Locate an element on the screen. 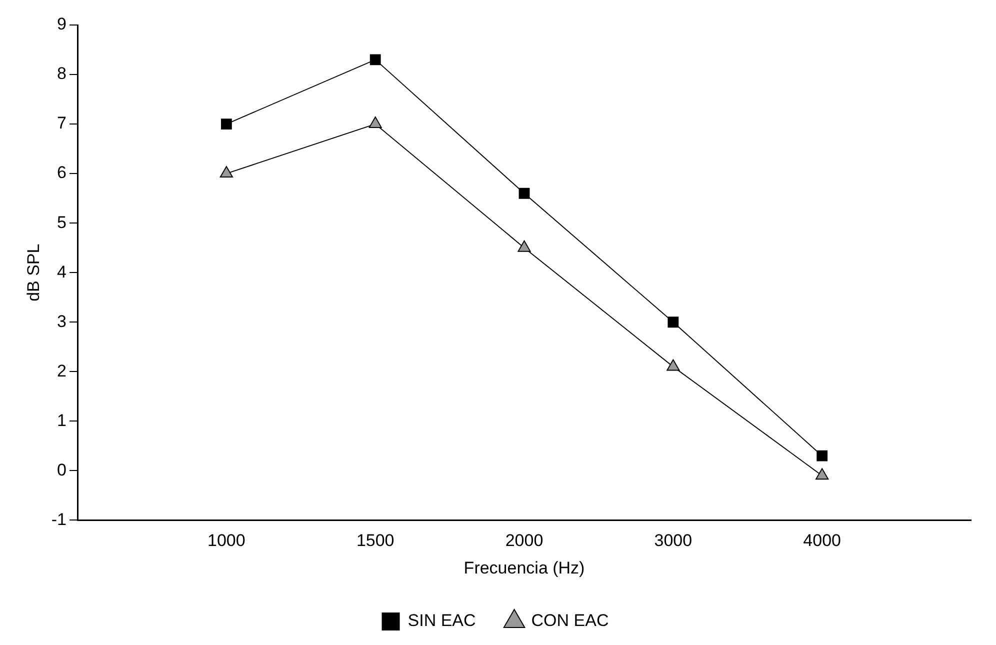 Image resolution: width=996 pixels, height=645 pixels. y-tick-label: 3 is located at coordinates (62, 321).